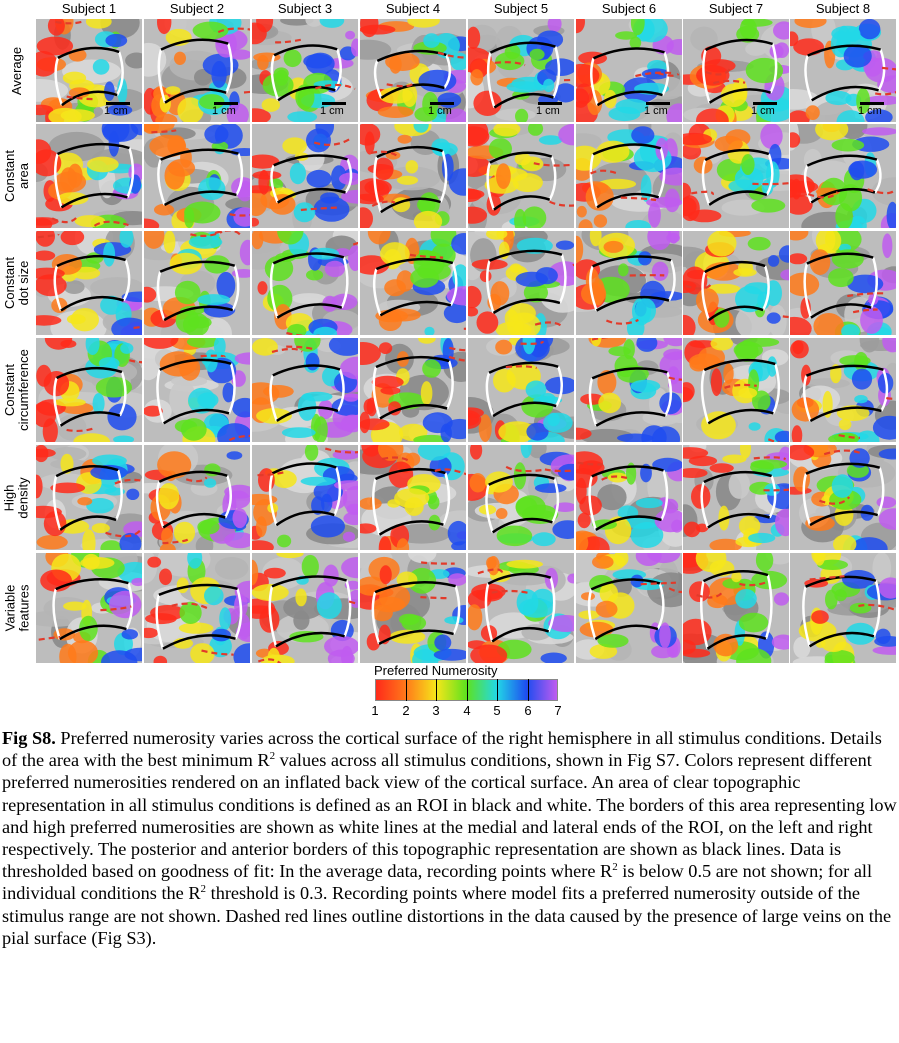 This screenshot has width=899, height=1043. I want to click on subject-label: Subject 5, so click(521, 8).